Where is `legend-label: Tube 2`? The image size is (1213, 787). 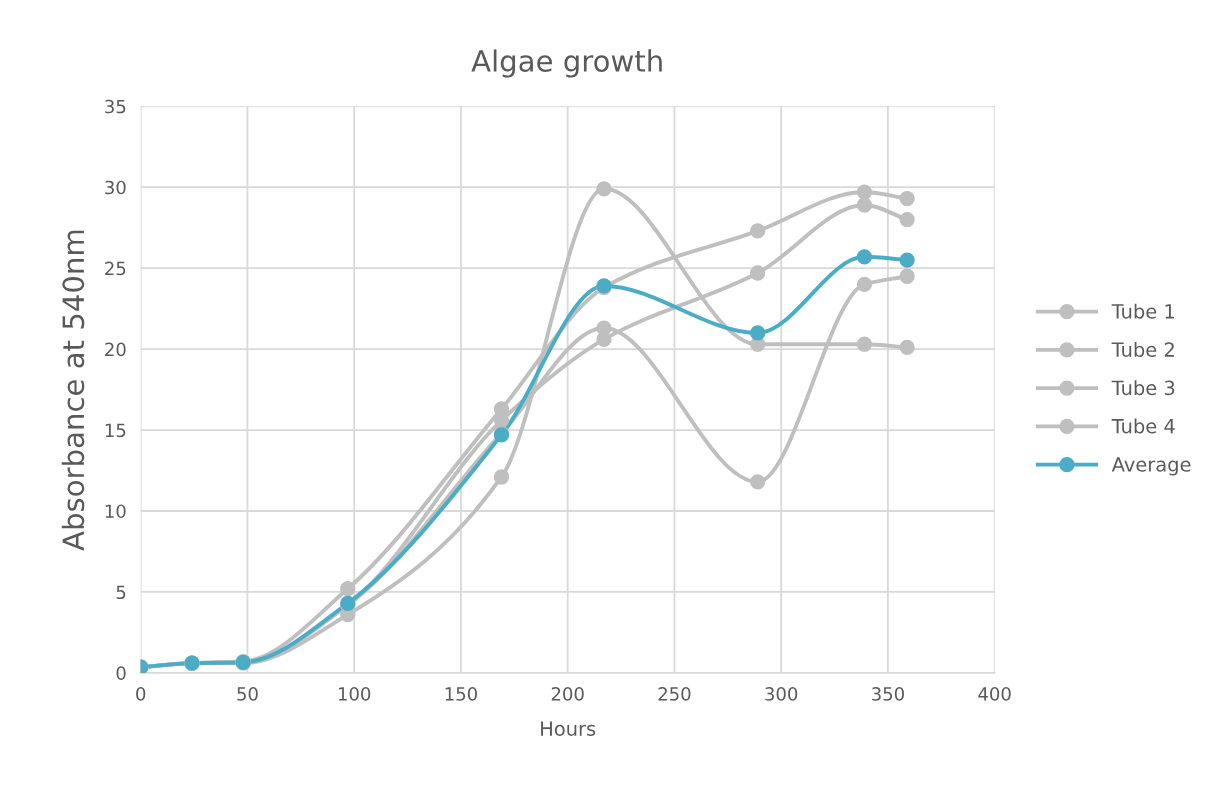 legend-label: Tube 2 is located at coordinates (1142, 349).